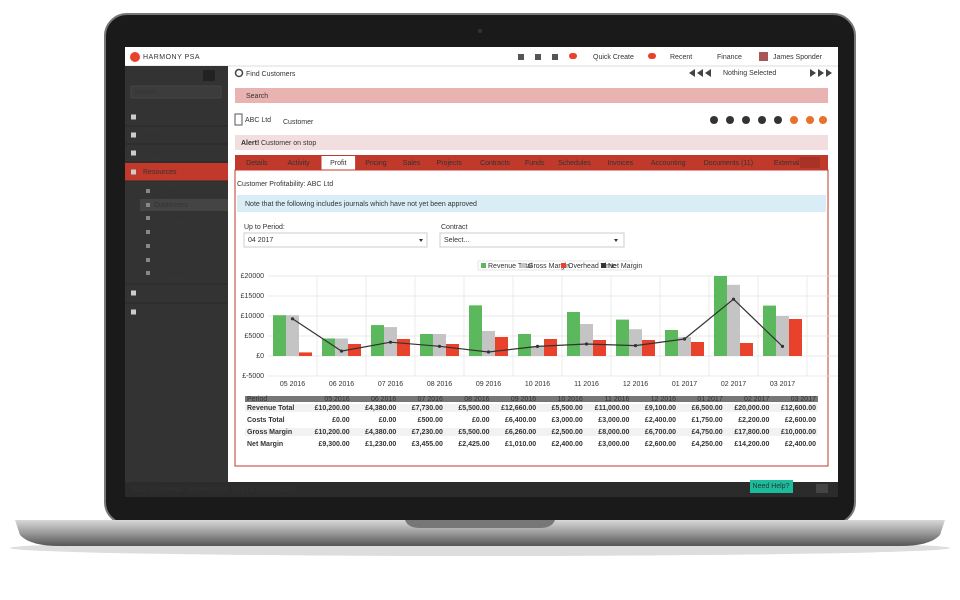 The height and width of the screenshot is (600, 960). Describe the element at coordinates (341, 384) in the screenshot. I see `x-tick-label: 06 2016` at that location.